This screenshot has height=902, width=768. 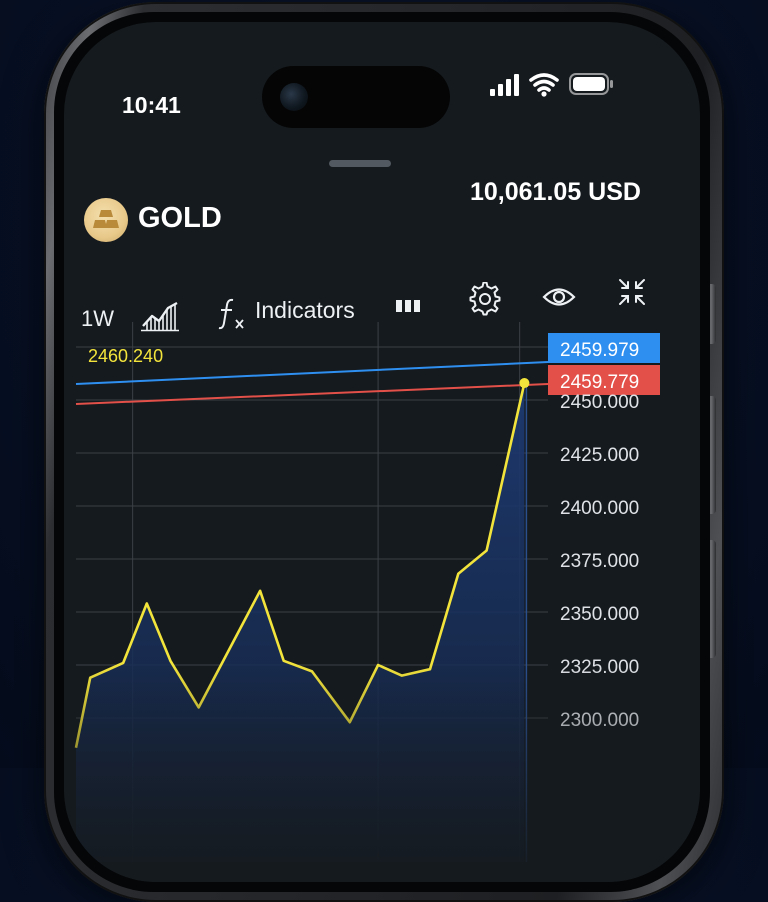 I want to click on y-tick-label: 2375.000, so click(x=599, y=561).